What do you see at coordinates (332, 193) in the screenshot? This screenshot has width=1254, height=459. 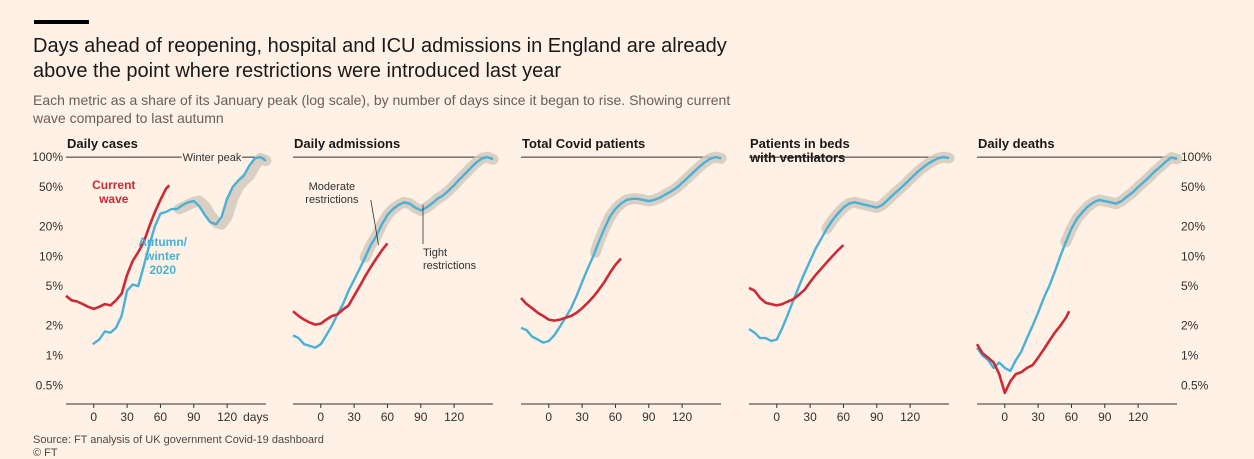 I see `moderate-restrictions-label: Moderate restrictions` at bounding box center [332, 193].